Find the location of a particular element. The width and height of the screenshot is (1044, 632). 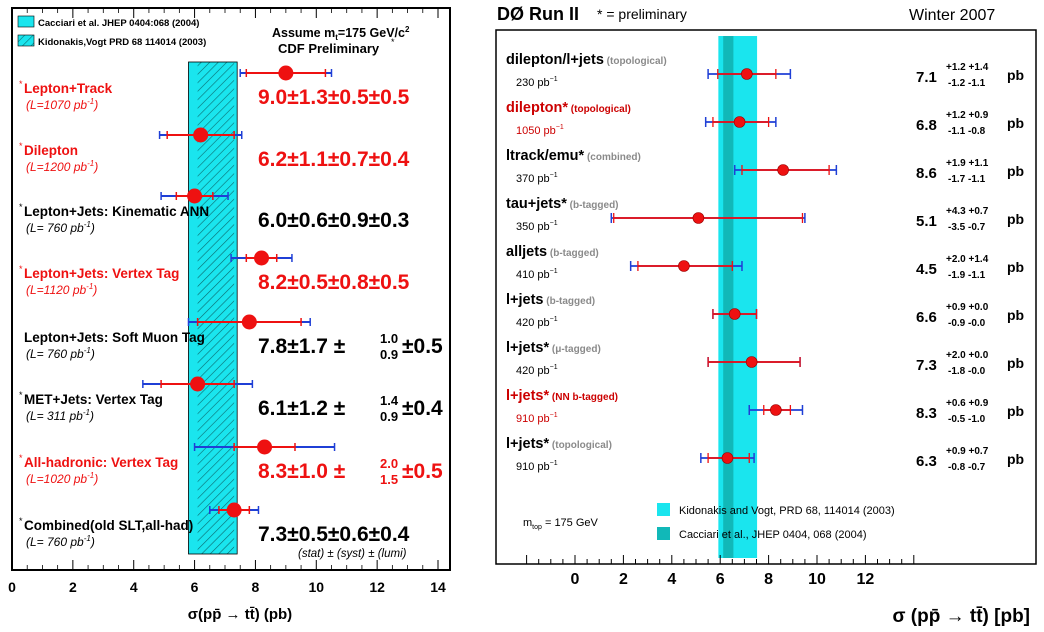

error-up: +2.0 +1.4 is located at coordinates (967, 259).